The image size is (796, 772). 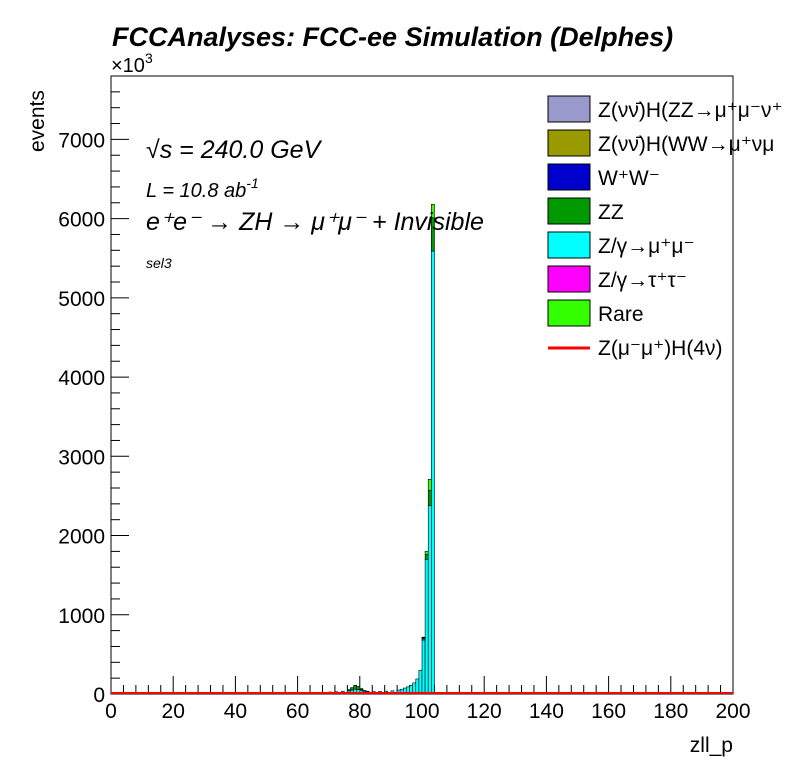 What do you see at coordinates (99, 695) in the screenshot?
I see `y-tick-label: 0` at bounding box center [99, 695].